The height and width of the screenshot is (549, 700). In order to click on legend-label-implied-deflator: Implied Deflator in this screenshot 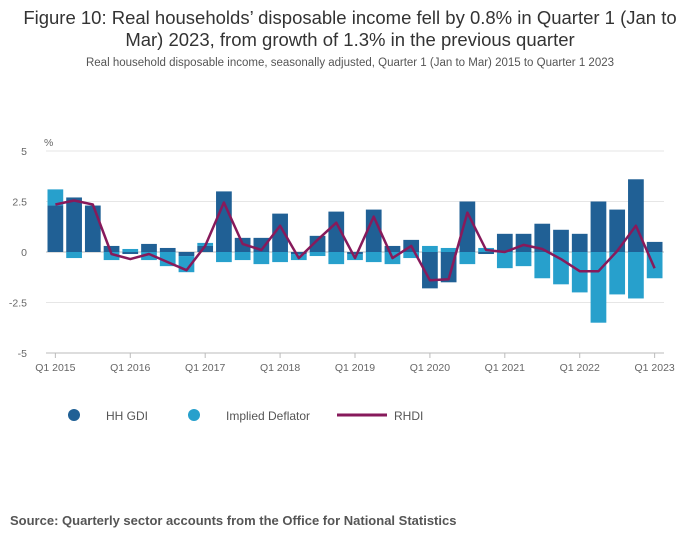, I will do `click(268, 416)`.